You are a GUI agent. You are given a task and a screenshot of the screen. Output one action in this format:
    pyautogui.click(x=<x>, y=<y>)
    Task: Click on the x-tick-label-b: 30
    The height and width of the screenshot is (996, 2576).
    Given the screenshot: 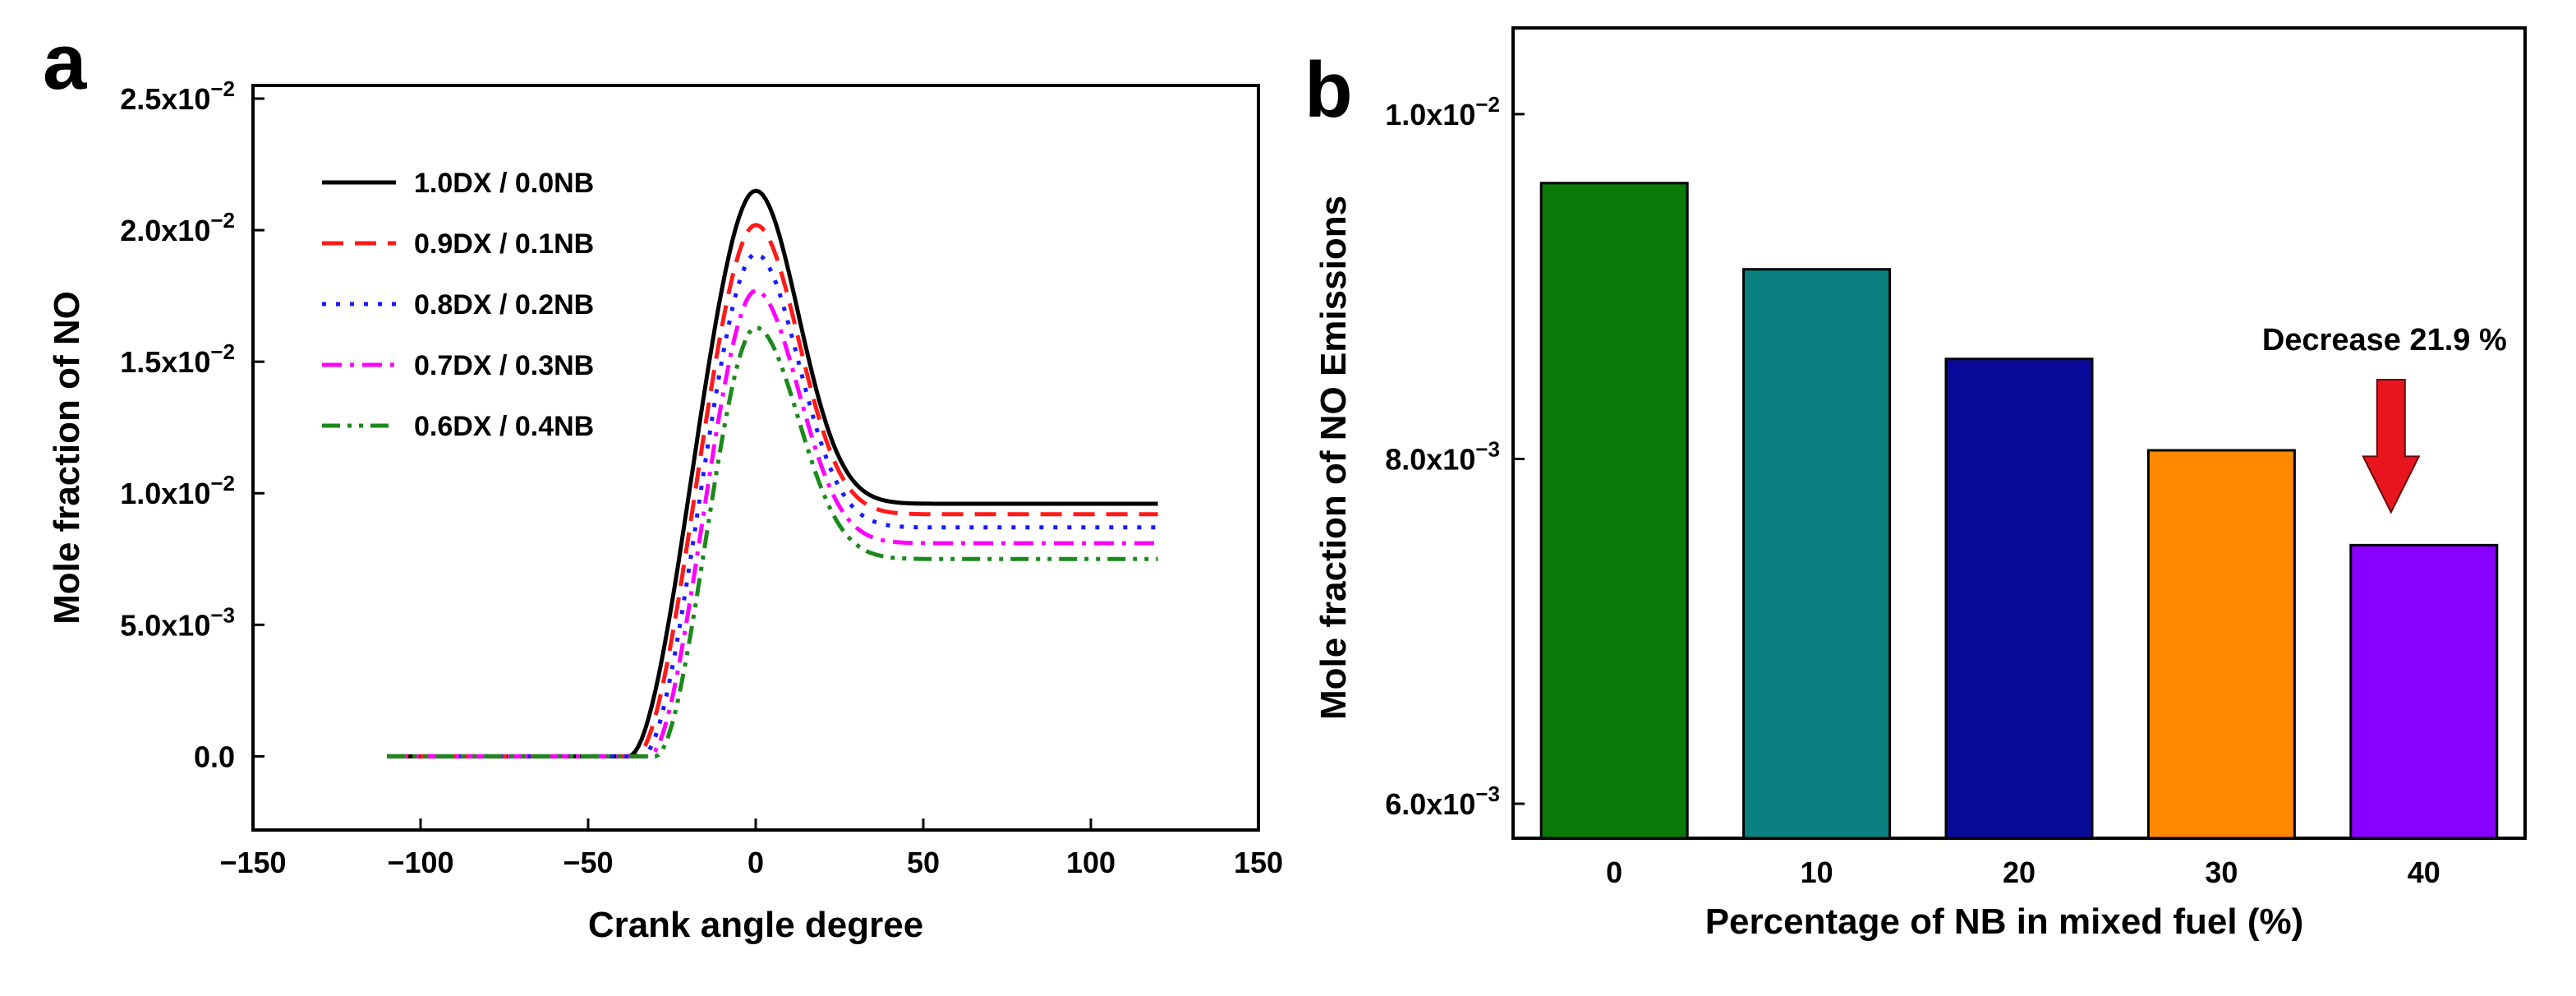 What is the action you would take?
    pyautogui.click(x=2221, y=872)
    